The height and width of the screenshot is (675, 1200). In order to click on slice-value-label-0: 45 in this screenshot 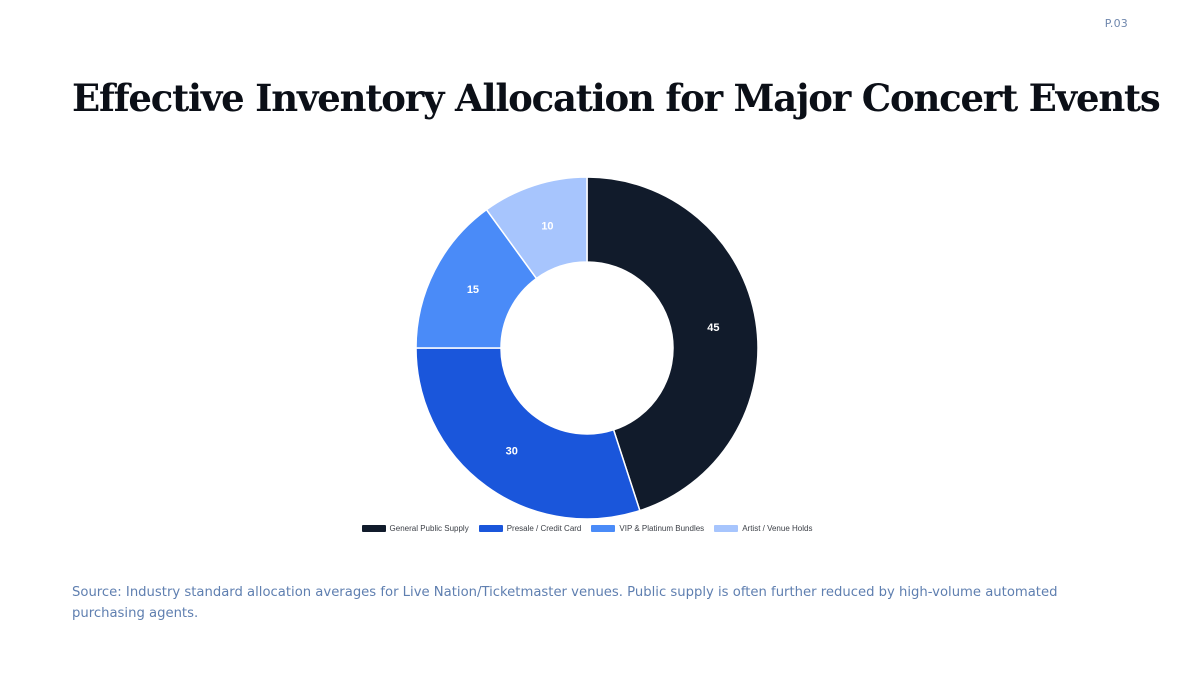, I will do `click(713, 328)`.